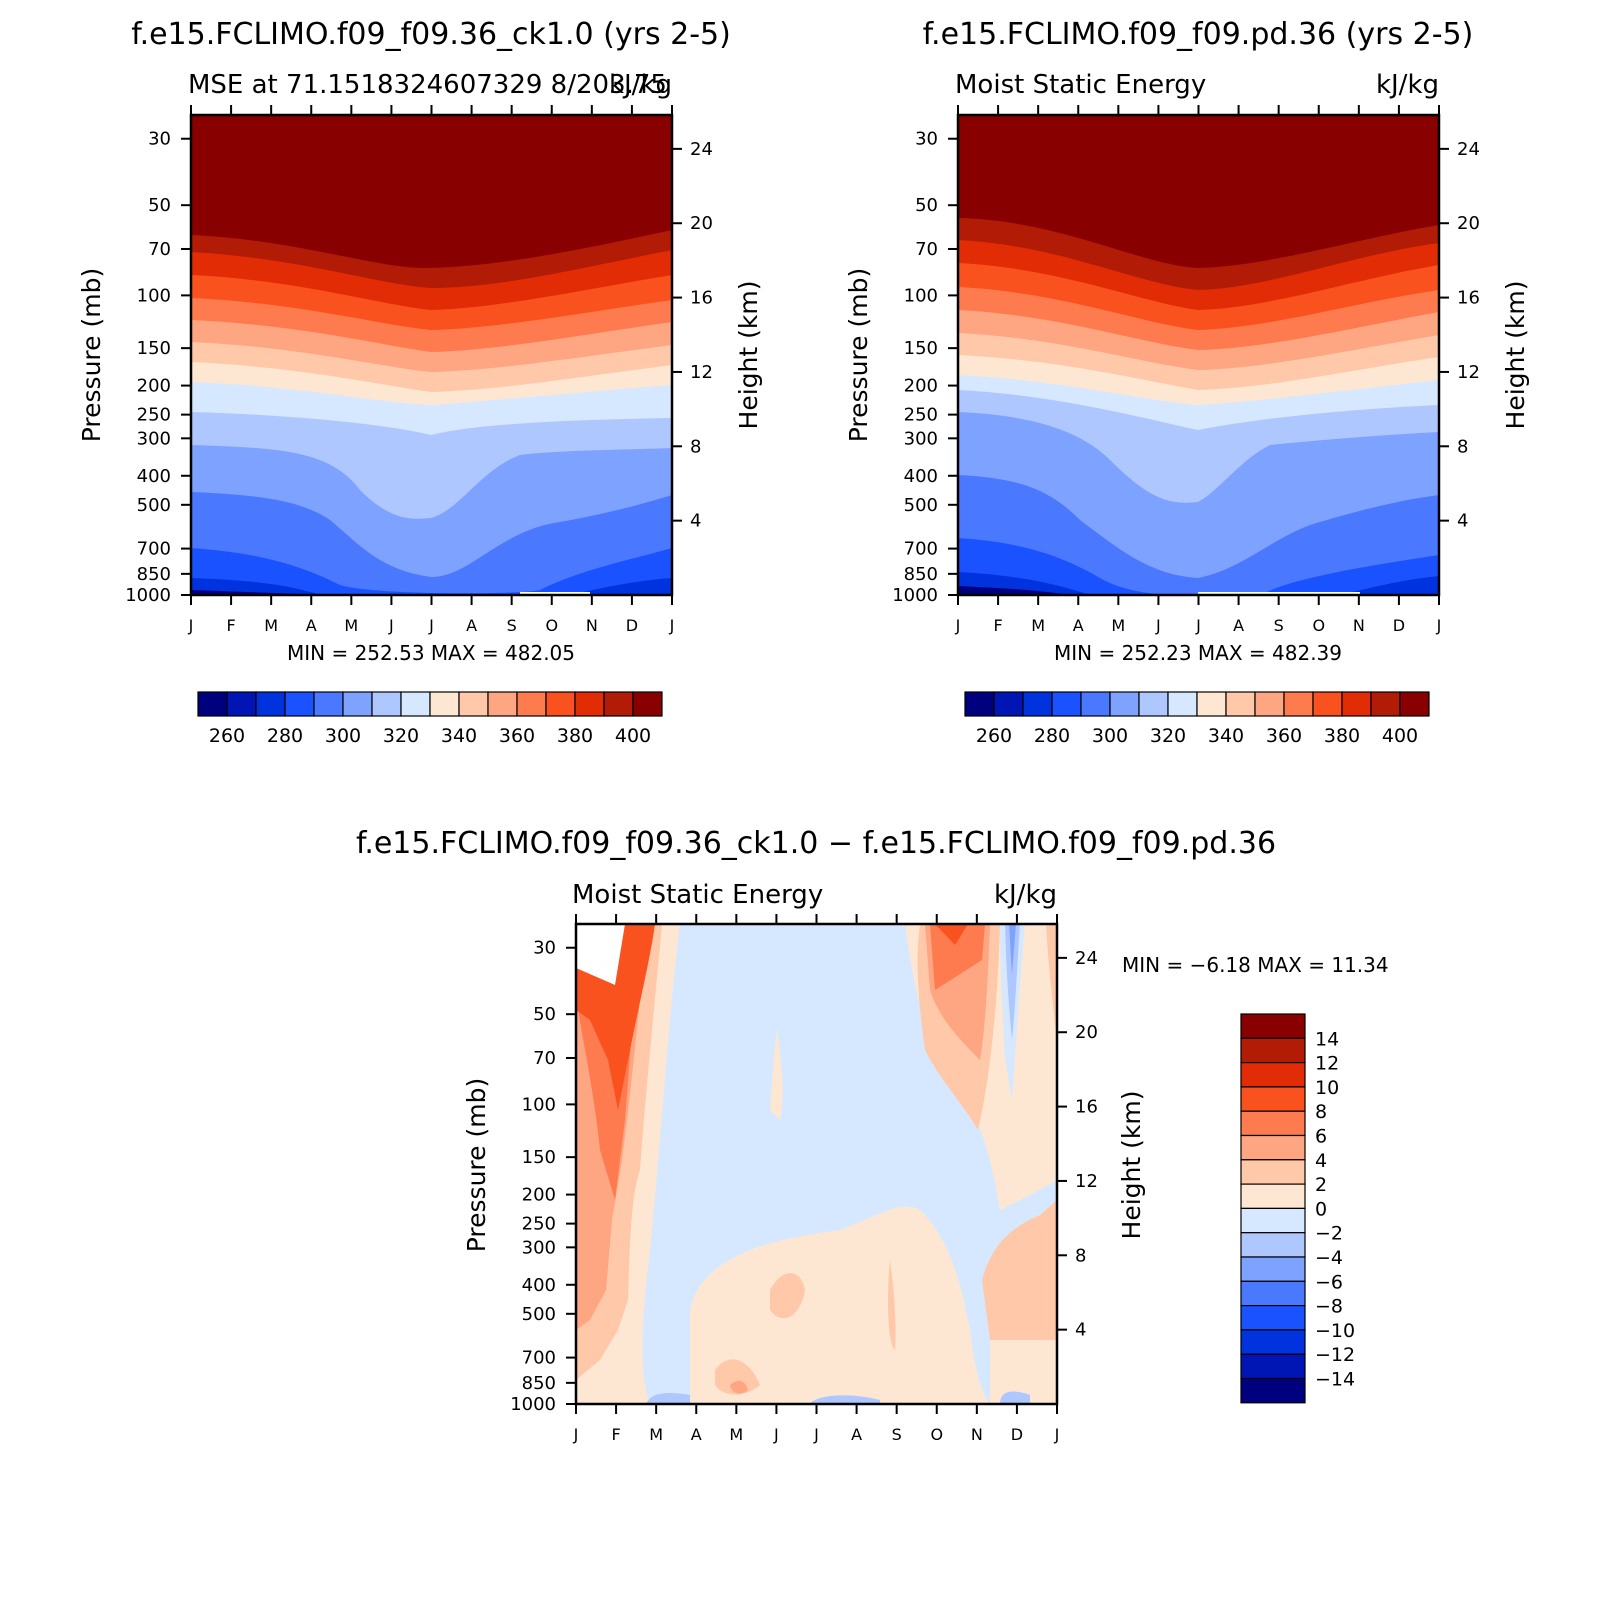 Image resolution: width=1608 pixels, height=1608 pixels. I want to click on colorbar-label: −10, so click(1335, 1331).